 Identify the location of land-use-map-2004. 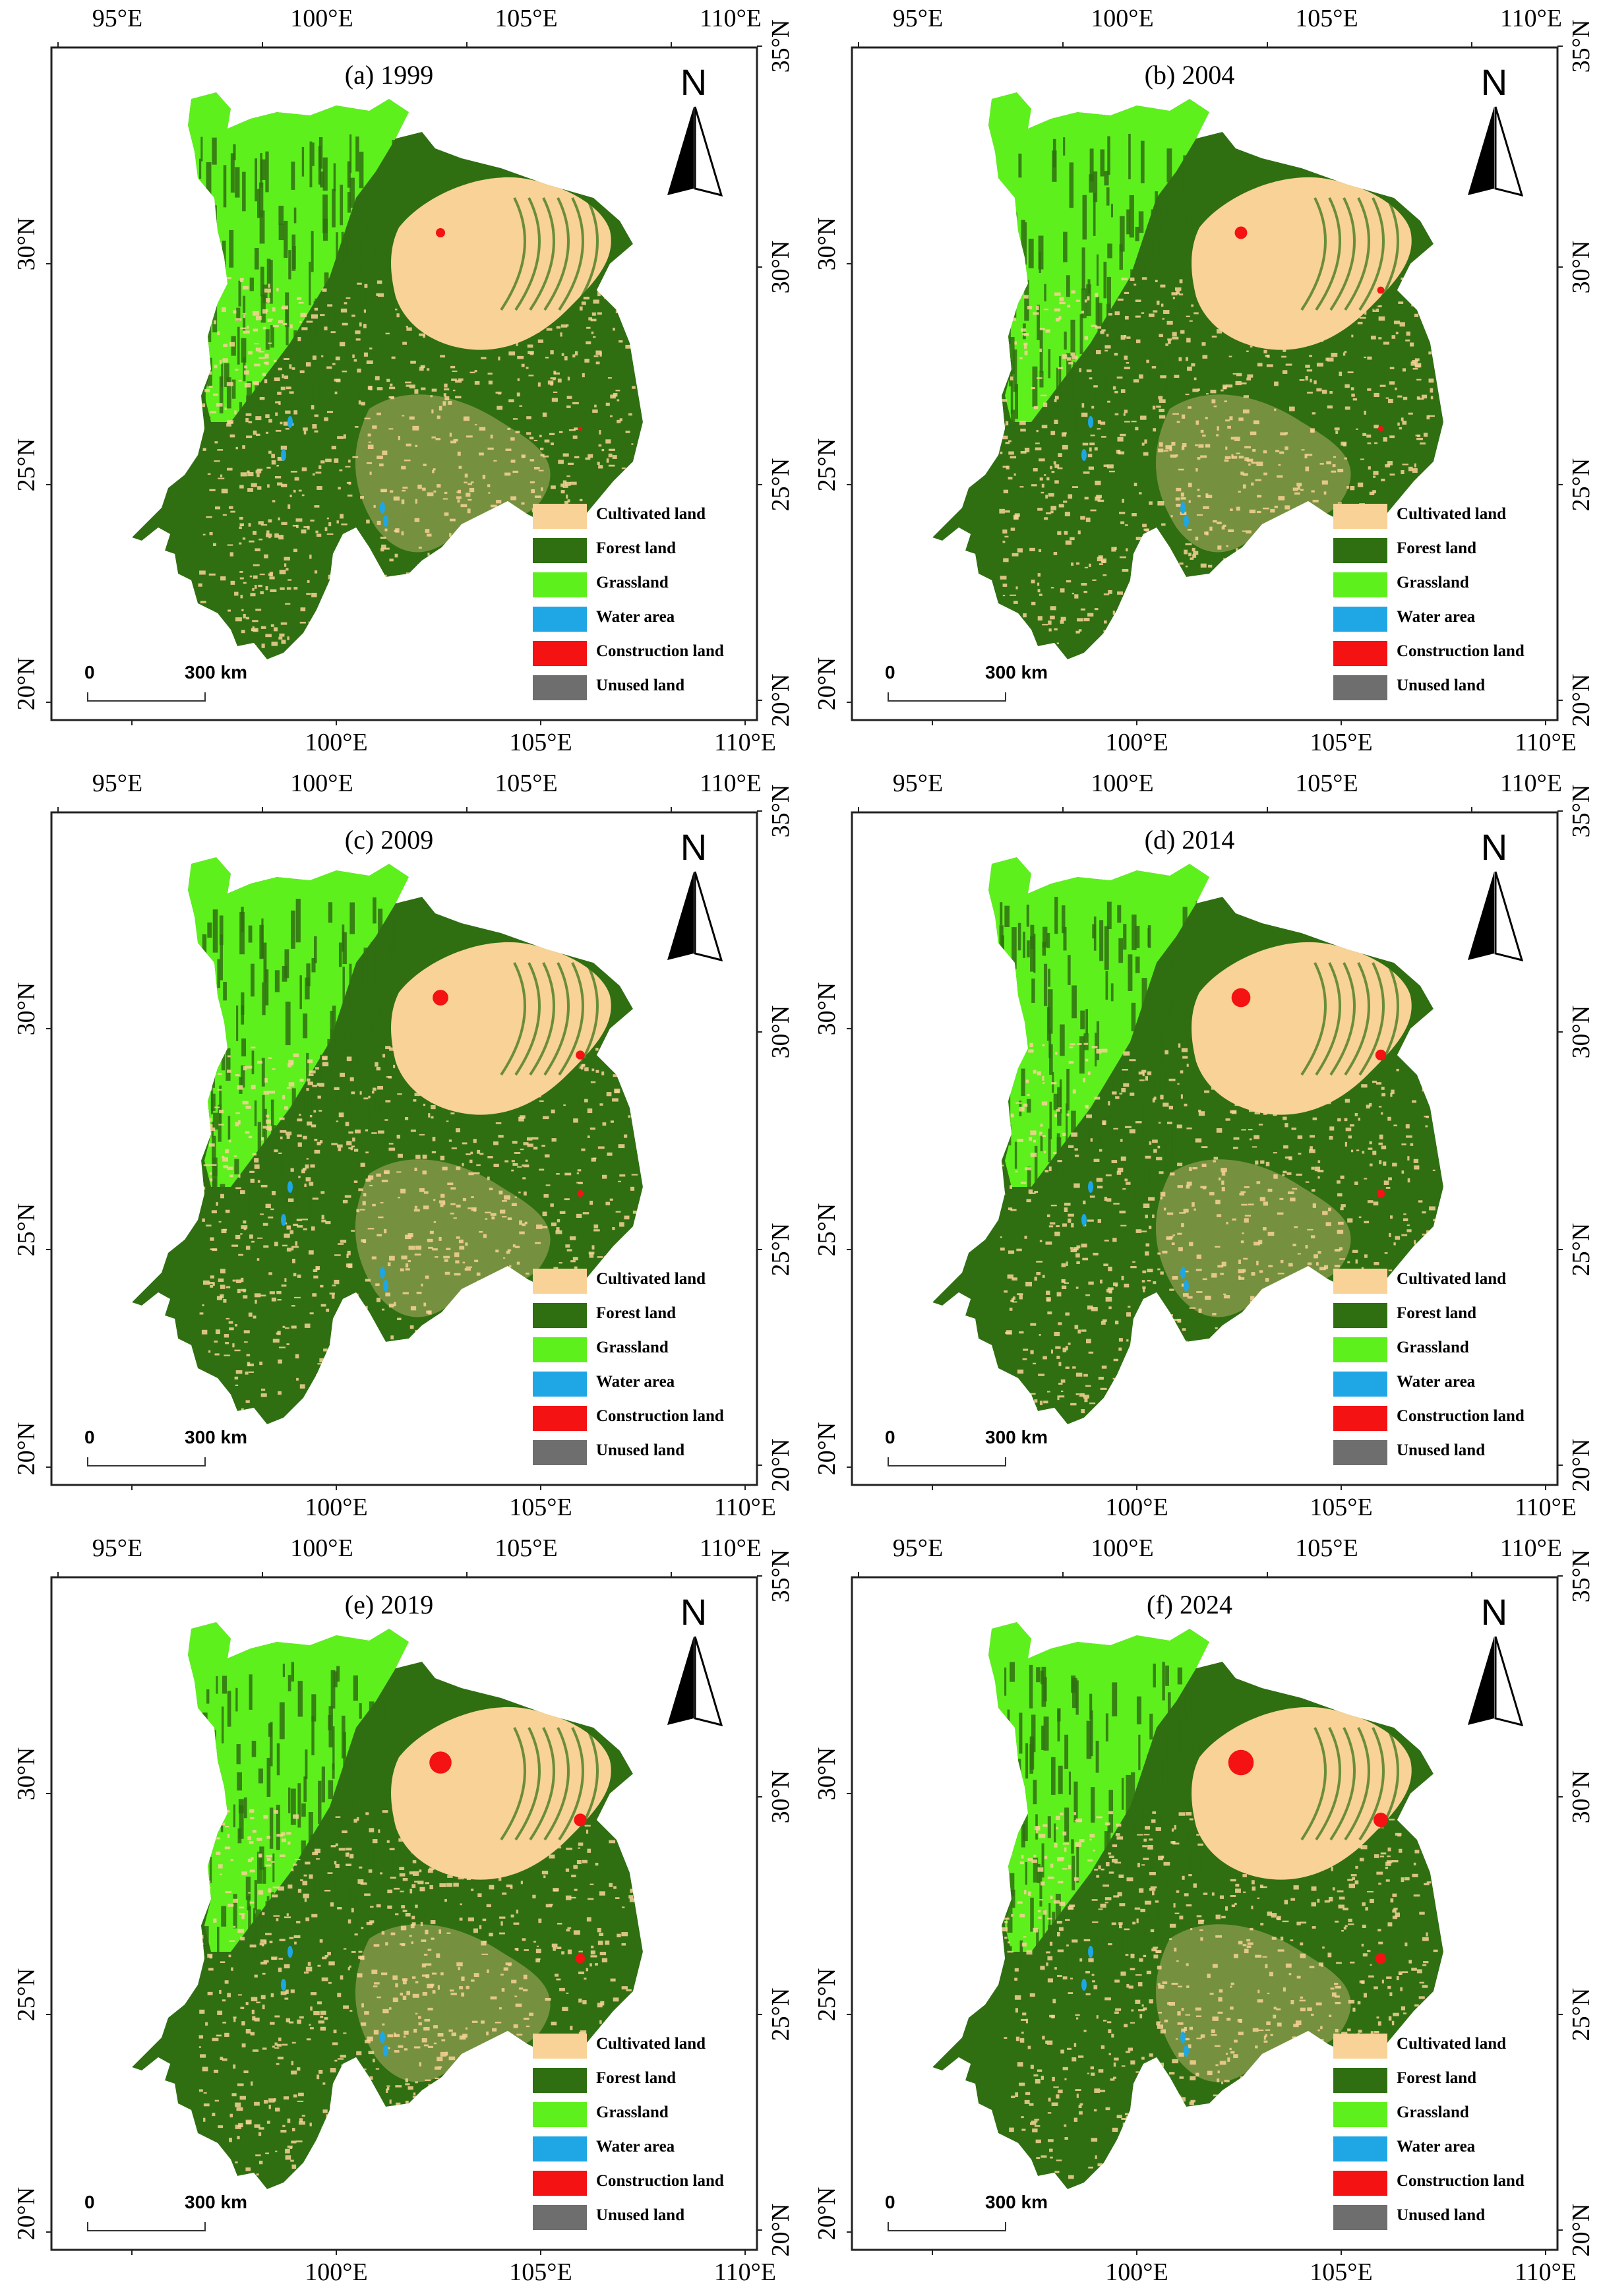
(1205, 383).